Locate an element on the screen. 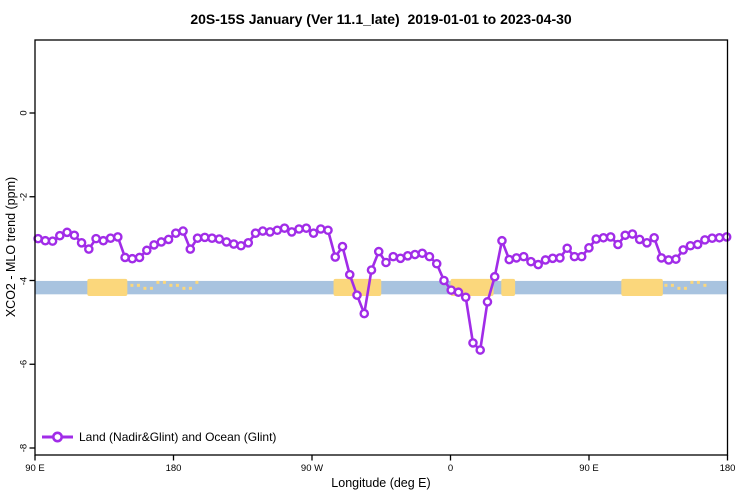  y-tick-label: -2 is located at coordinates (24, 196).